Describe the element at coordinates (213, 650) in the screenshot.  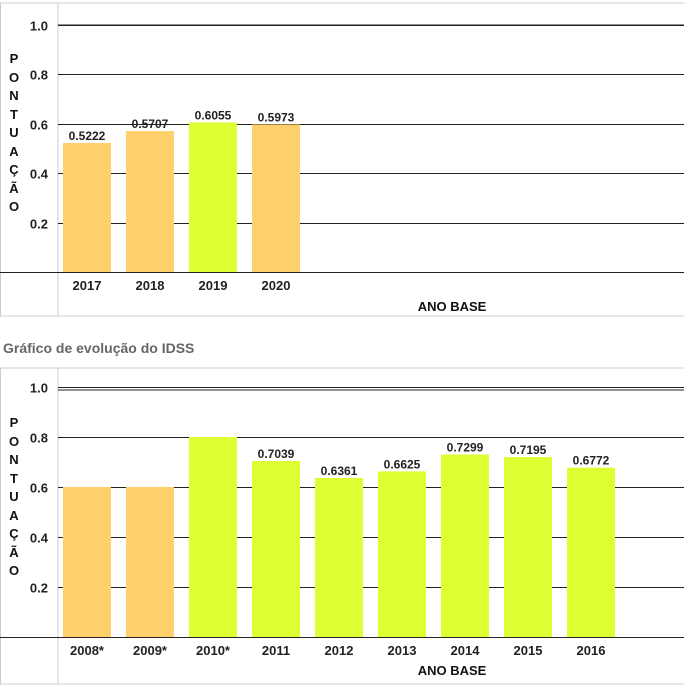
I see `x-tick-label: 2010*` at that location.